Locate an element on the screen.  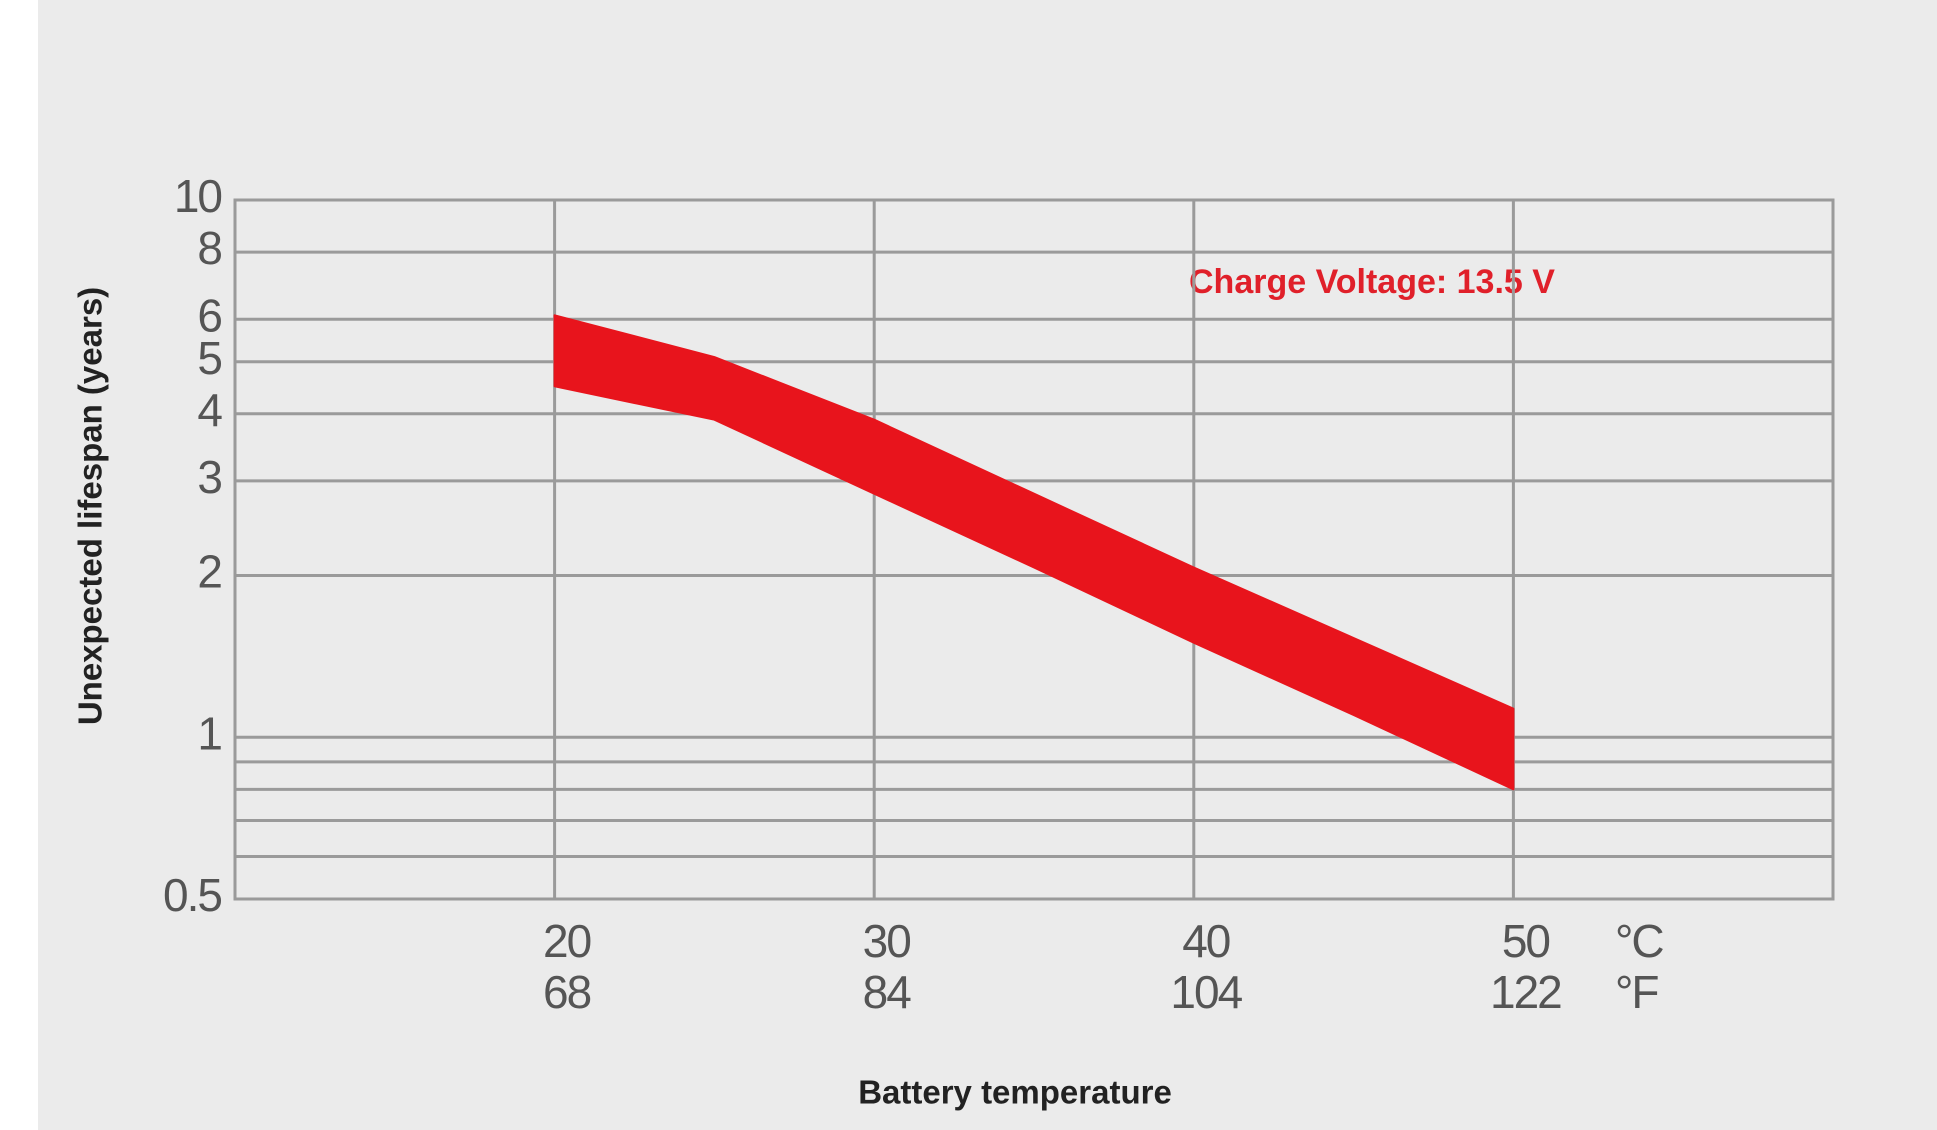
y-tick-label: 6 is located at coordinates (209, 315).